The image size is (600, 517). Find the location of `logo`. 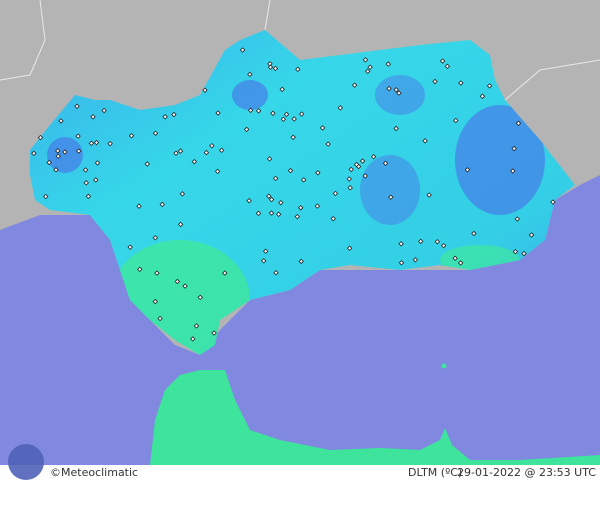

logo is located at coordinates (26, 462).